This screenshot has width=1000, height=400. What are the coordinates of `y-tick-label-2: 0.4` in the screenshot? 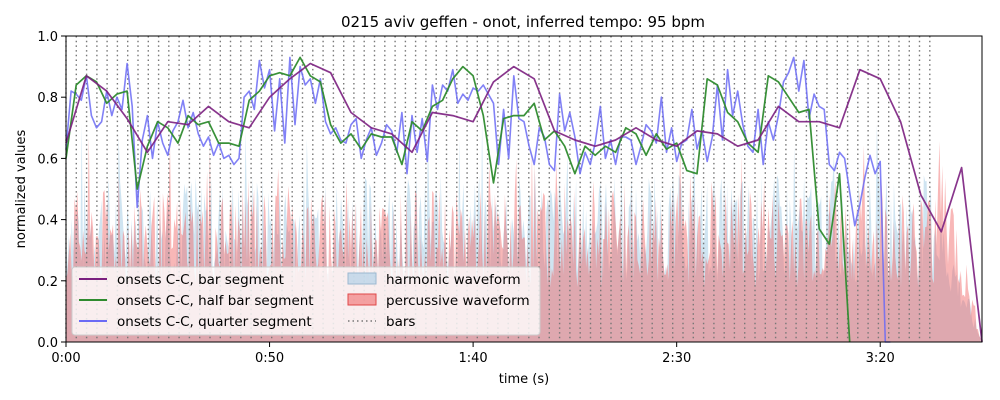 It's located at (47, 221).